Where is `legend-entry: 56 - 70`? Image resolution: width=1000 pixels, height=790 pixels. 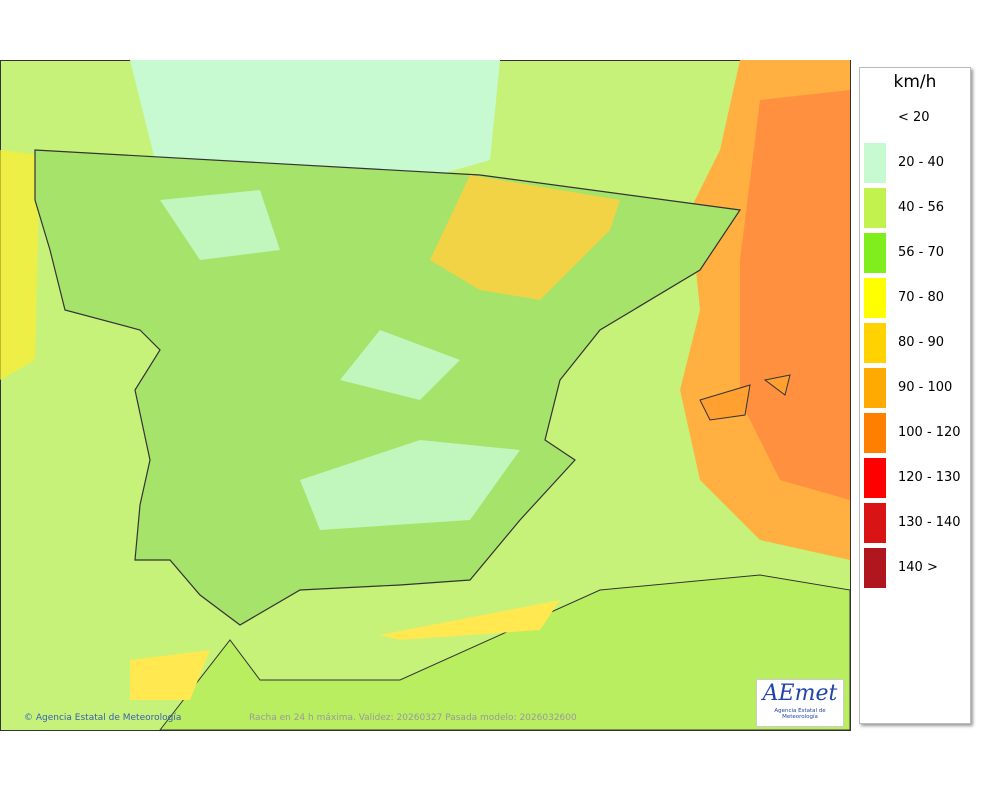
legend-entry: 56 - 70 is located at coordinates (916, 253).